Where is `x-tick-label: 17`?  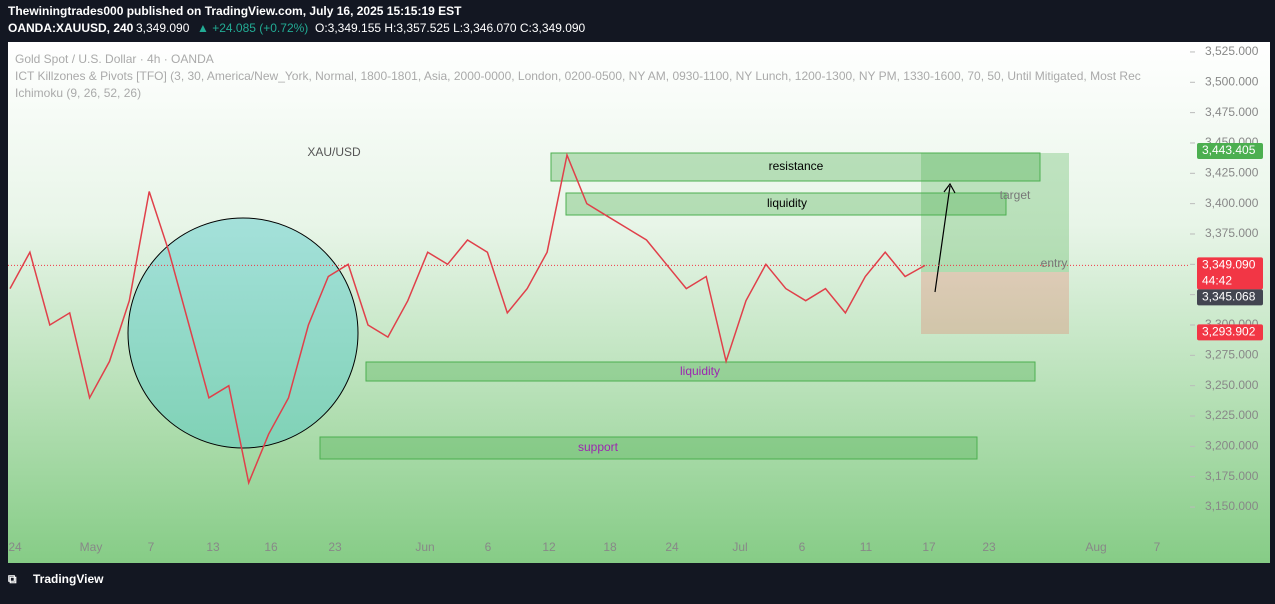 x-tick-label: 17 is located at coordinates (929, 547).